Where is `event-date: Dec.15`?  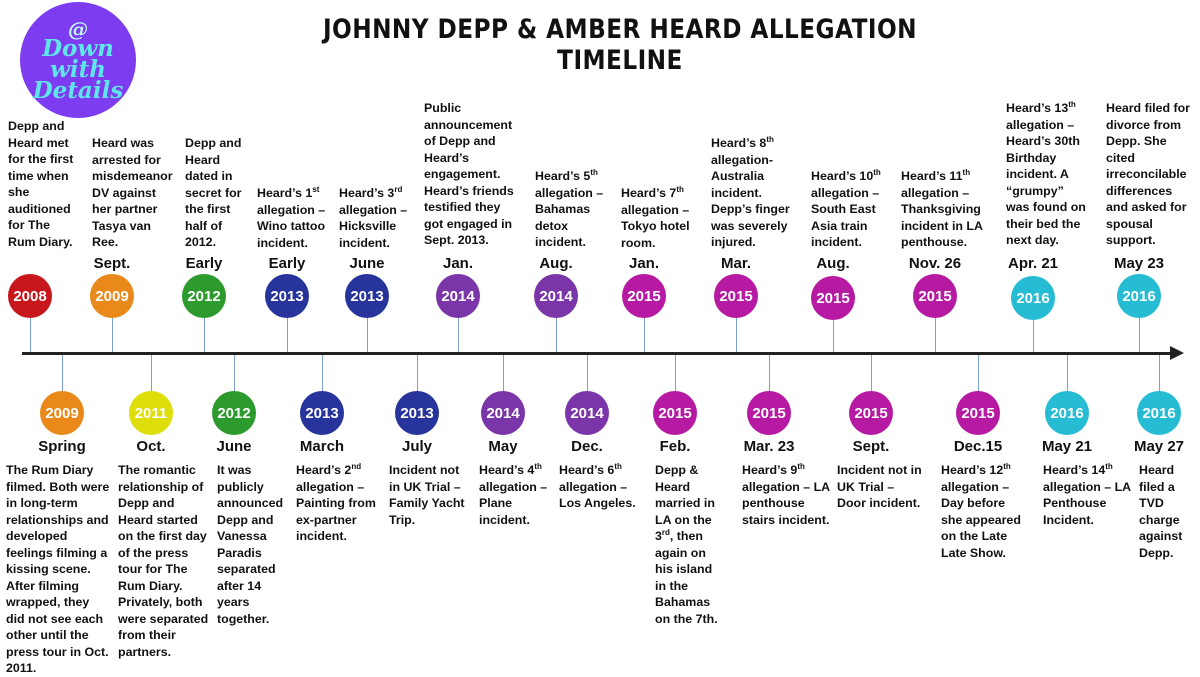 event-date: Dec.15 is located at coordinates (978, 446).